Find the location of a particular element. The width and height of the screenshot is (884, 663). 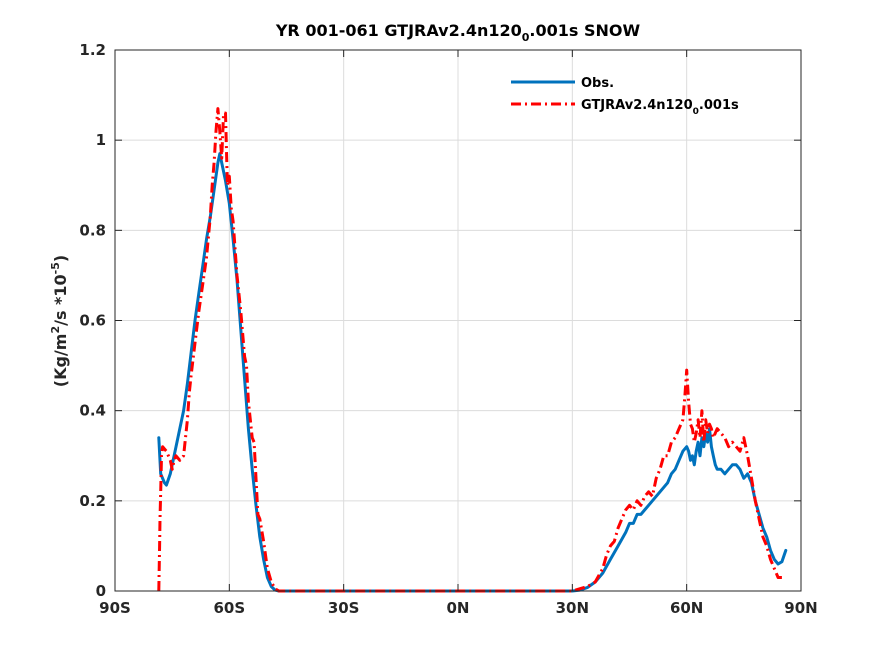

legend-label-obs: Obs. is located at coordinates (597, 83).